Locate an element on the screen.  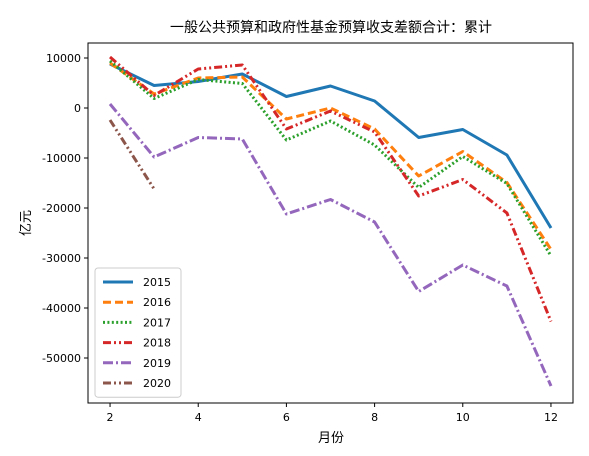
legend-box is located at coordinates (138, 332).